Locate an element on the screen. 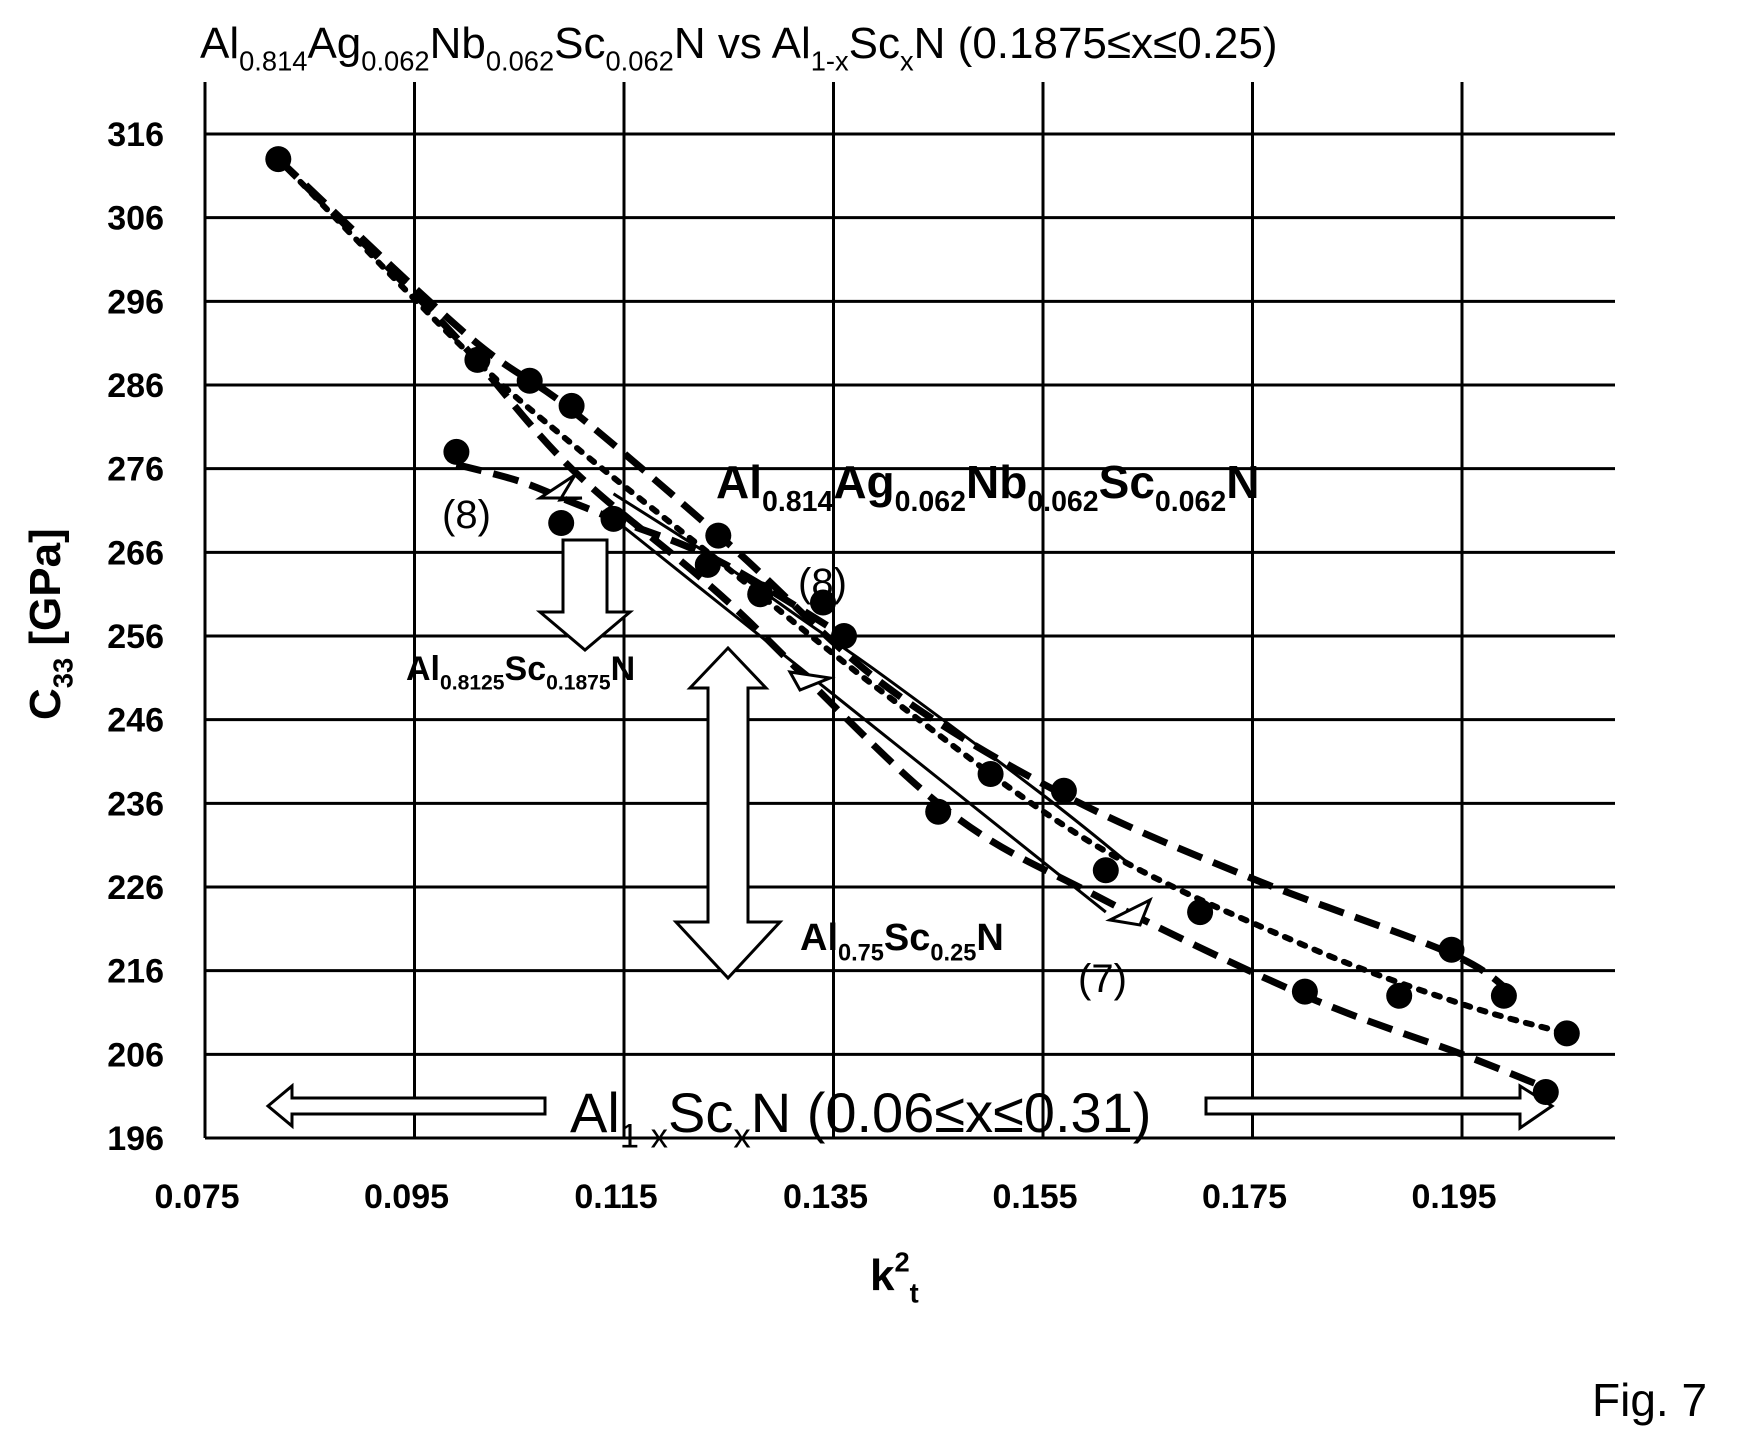 The width and height of the screenshot is (1738, 1444). figure-label: Fig. 7 is located at coordinates (1649, 1400).